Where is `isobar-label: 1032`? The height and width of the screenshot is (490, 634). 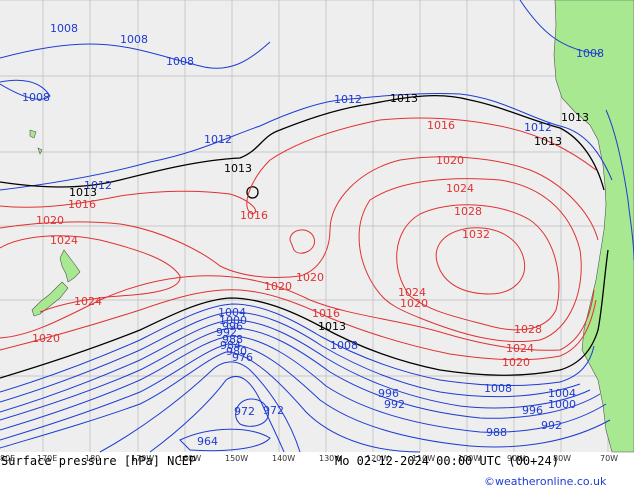
isobar-label: 1032 is located at coordinates (476, 234).